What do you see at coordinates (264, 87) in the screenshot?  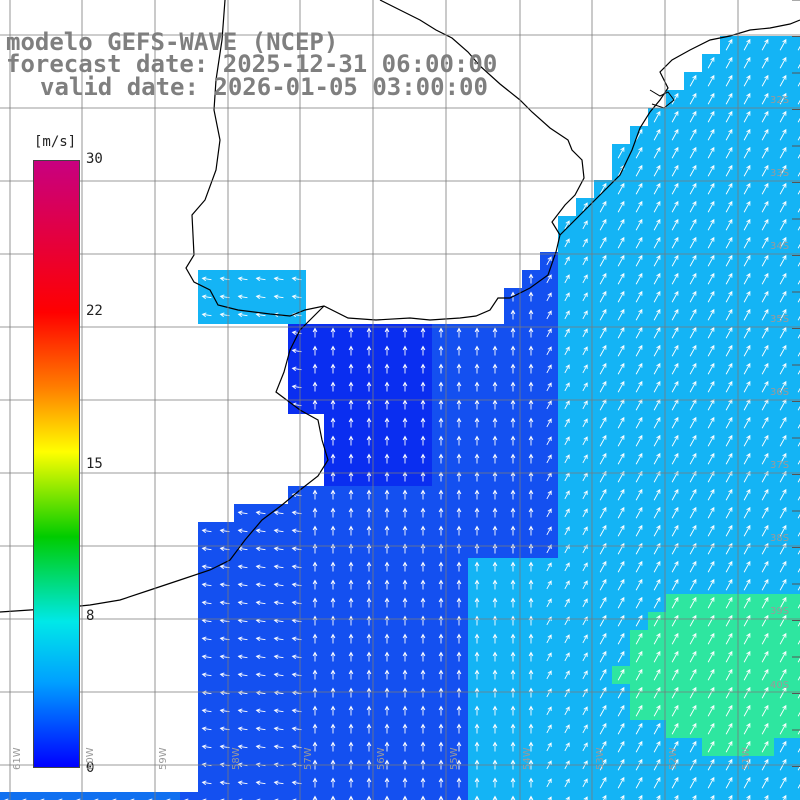 I see `valid-date: valid date: 2026-01-05 03:00:00` at bounding box center [264, 87].